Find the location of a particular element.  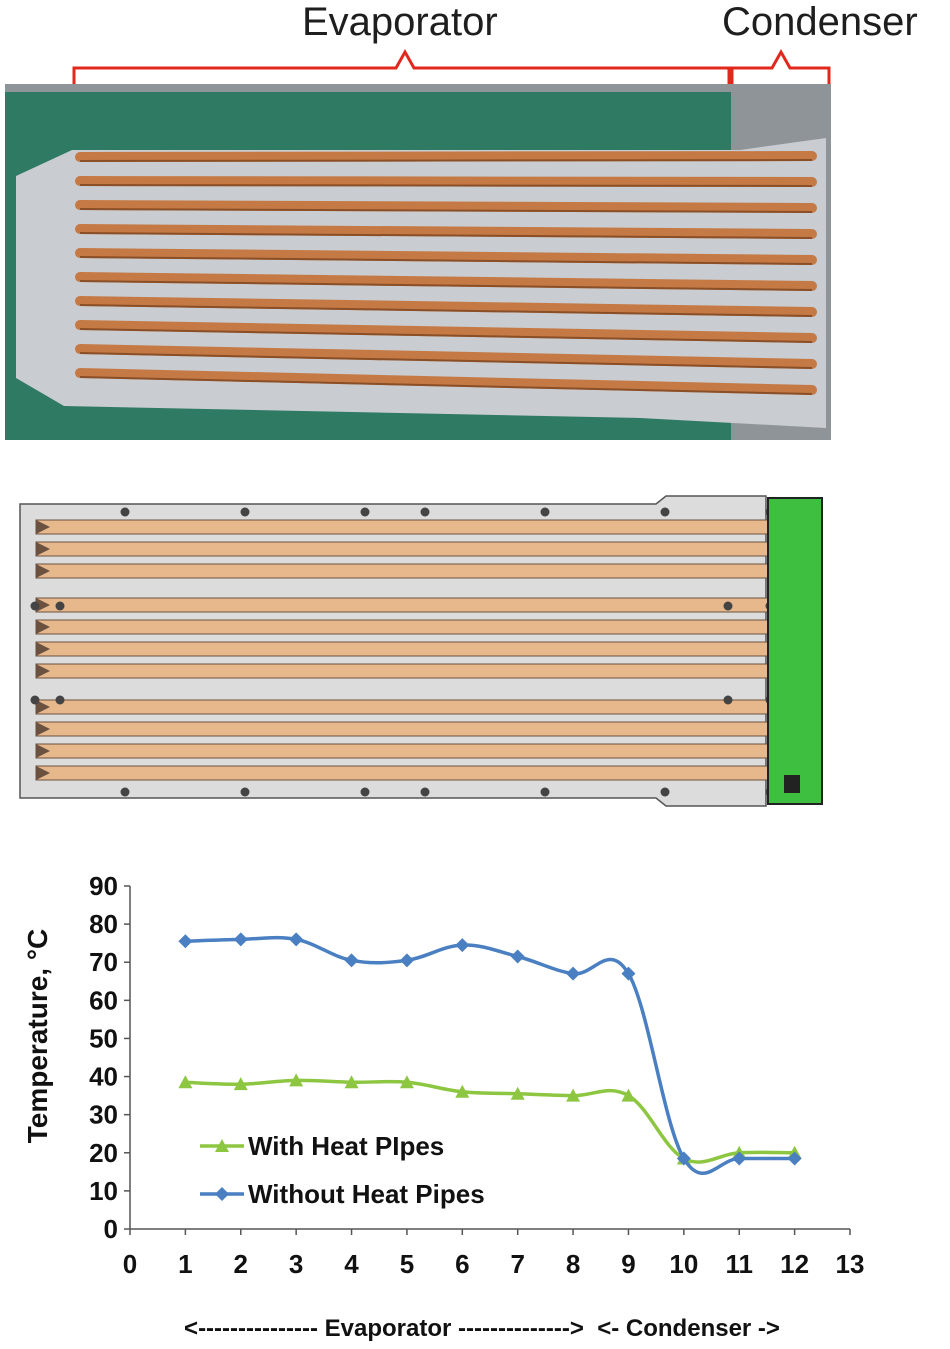

legend-swatch-marker is located at coordinates (222, 1194).